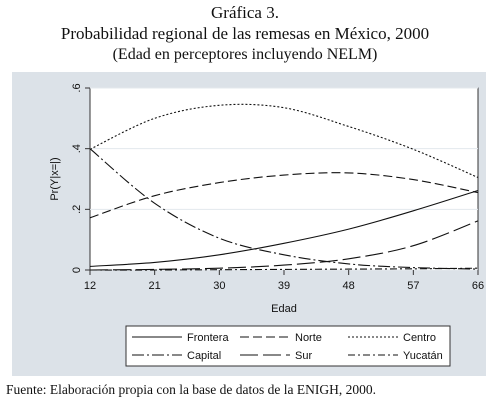 Image resolution: width=490 pixels, height=403 pixels. I want to click on legend-label-sur: Sur, so click(303, 356).